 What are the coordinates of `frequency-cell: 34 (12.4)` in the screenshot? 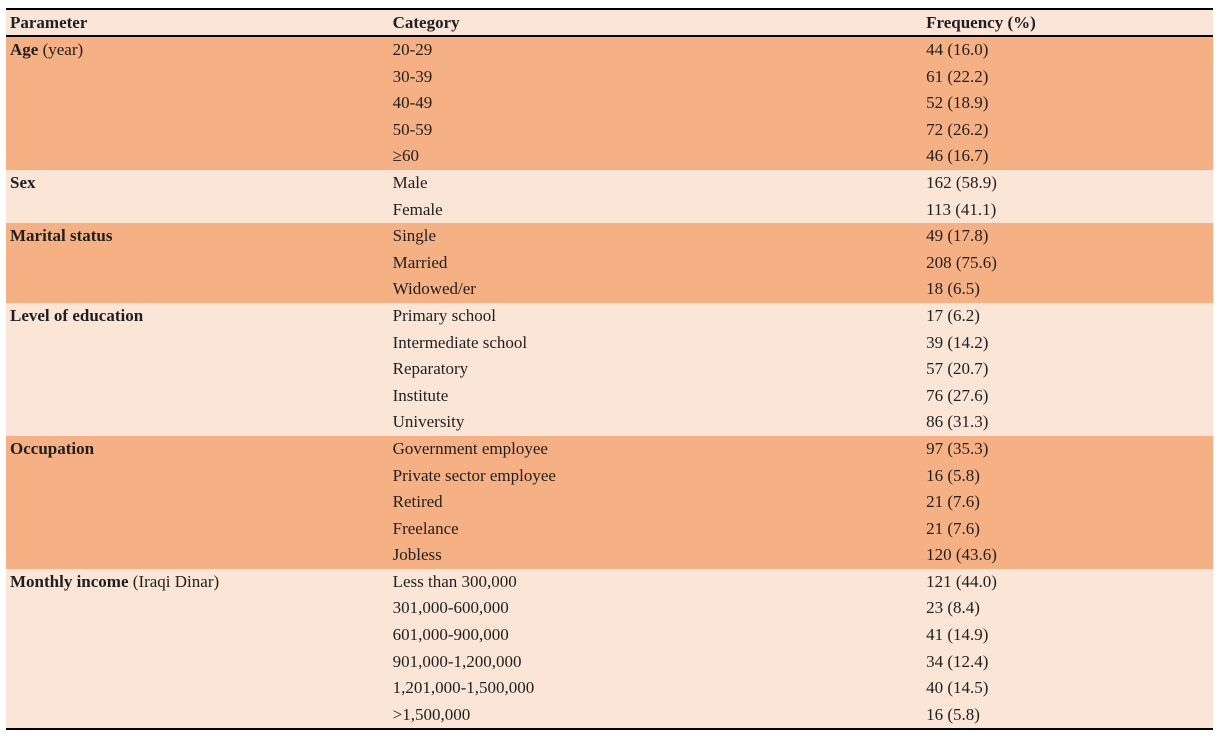 It's located at (1067, 662).